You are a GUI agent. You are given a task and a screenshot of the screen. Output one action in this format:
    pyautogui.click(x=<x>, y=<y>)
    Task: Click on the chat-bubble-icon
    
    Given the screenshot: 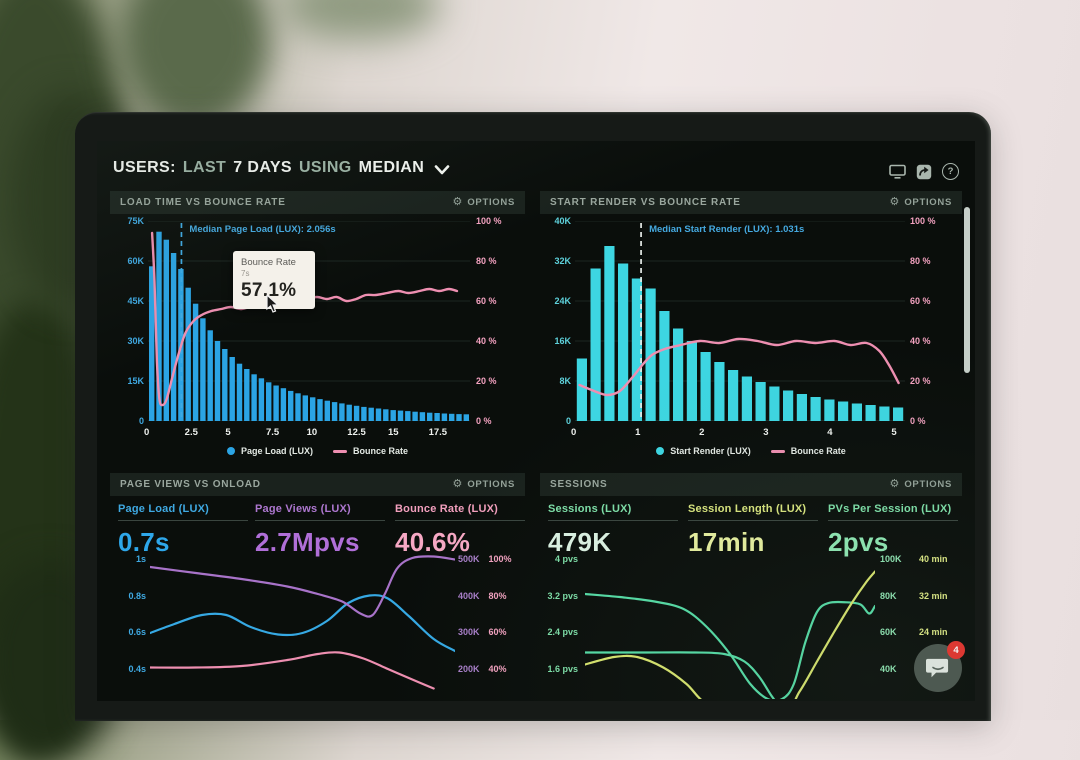 What is the action you would take?
    pyautogui.click(x=937, y=668)
    